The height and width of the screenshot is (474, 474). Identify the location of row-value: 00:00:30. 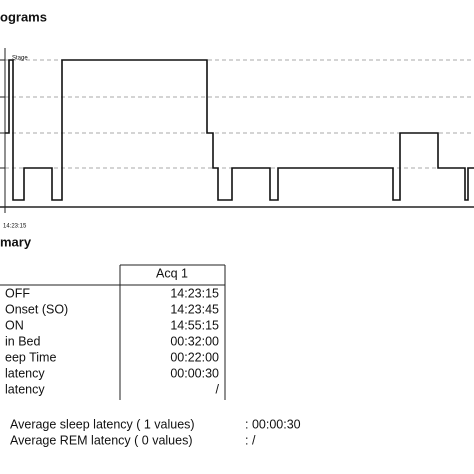
(194, 373).